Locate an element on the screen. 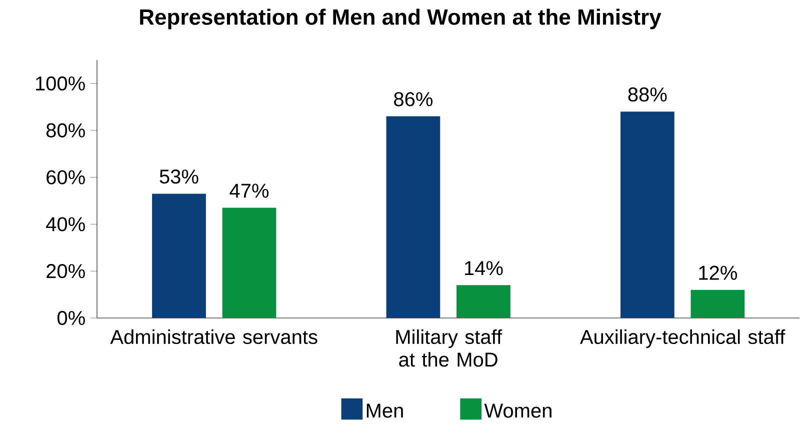 This screenshot has width=802, height=444. data-label: 88% is located at coordinates (647, 94).